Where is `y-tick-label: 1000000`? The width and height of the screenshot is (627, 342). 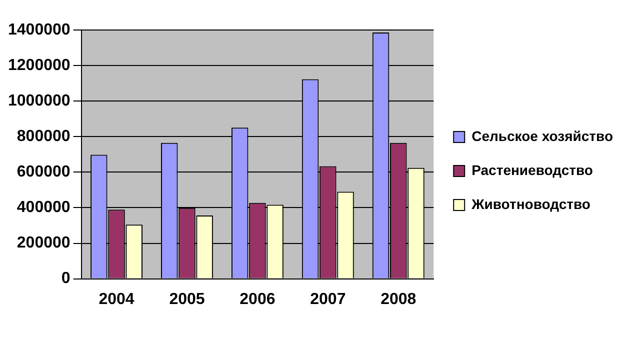
y-tick-label: 1000000 is located at coordinates (39, 101).